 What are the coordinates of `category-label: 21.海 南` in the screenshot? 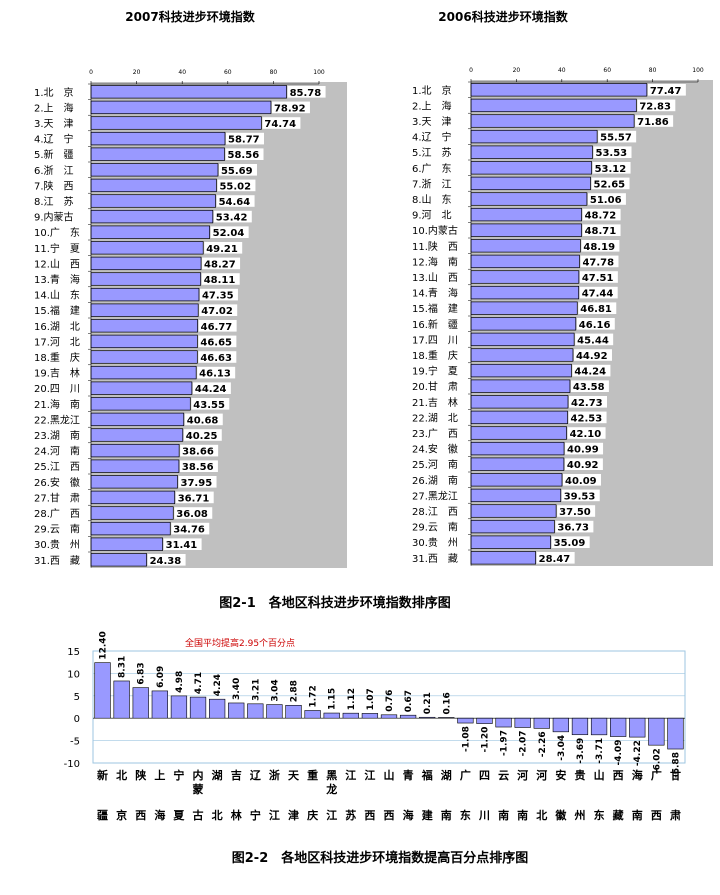 It's located at (57, 404).